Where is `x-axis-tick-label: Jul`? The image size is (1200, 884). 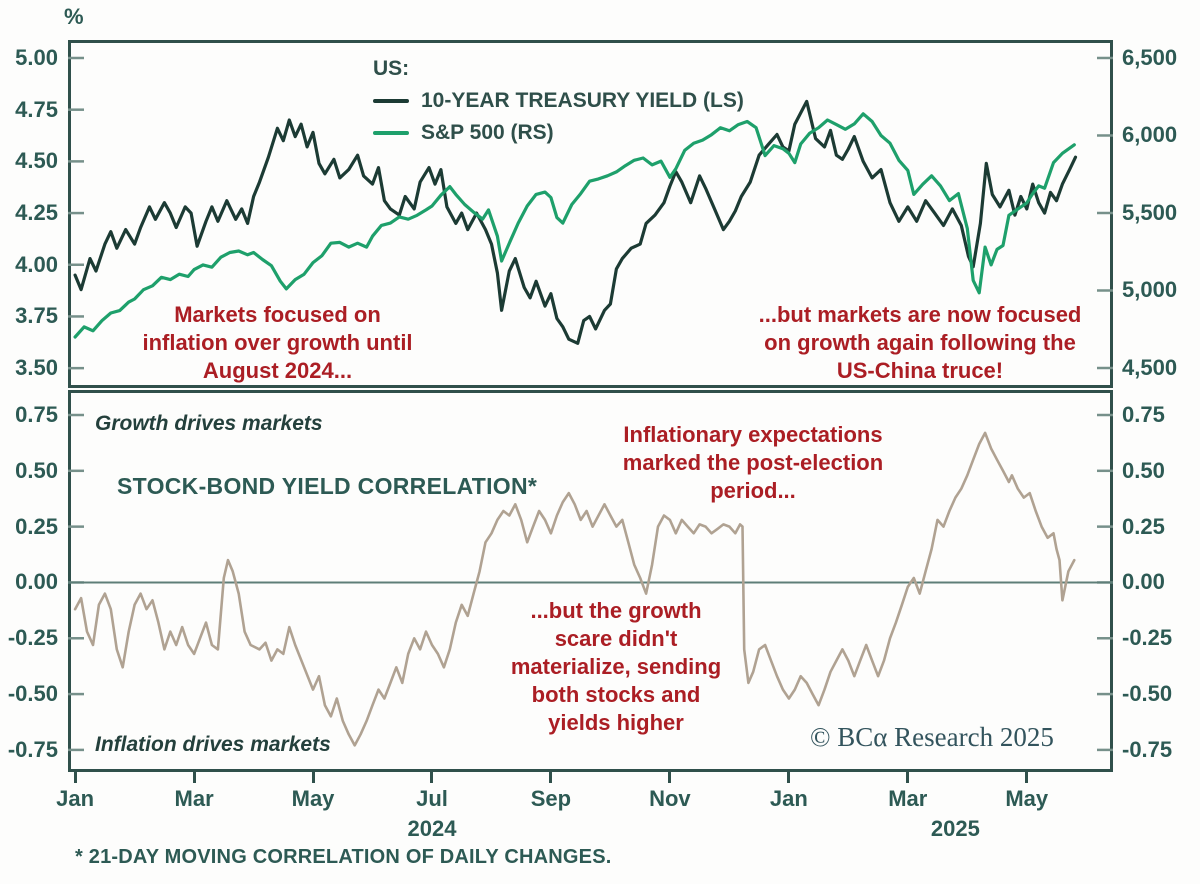 x-axis-tick-label: Jul is located at coordinates (432, 798).